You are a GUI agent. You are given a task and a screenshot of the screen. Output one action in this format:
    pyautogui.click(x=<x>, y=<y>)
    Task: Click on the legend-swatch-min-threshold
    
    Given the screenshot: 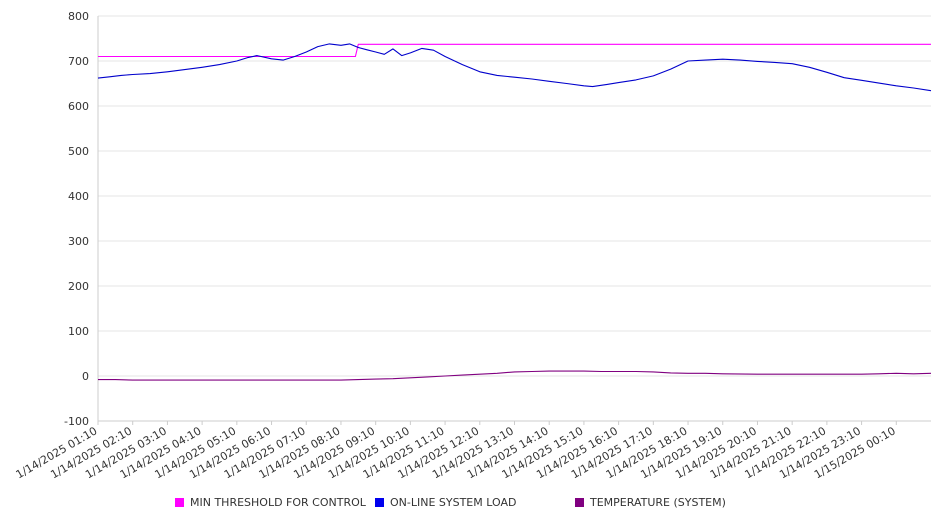 What is the action you would take?
    pyautogui.click(x=179, y=502)
    